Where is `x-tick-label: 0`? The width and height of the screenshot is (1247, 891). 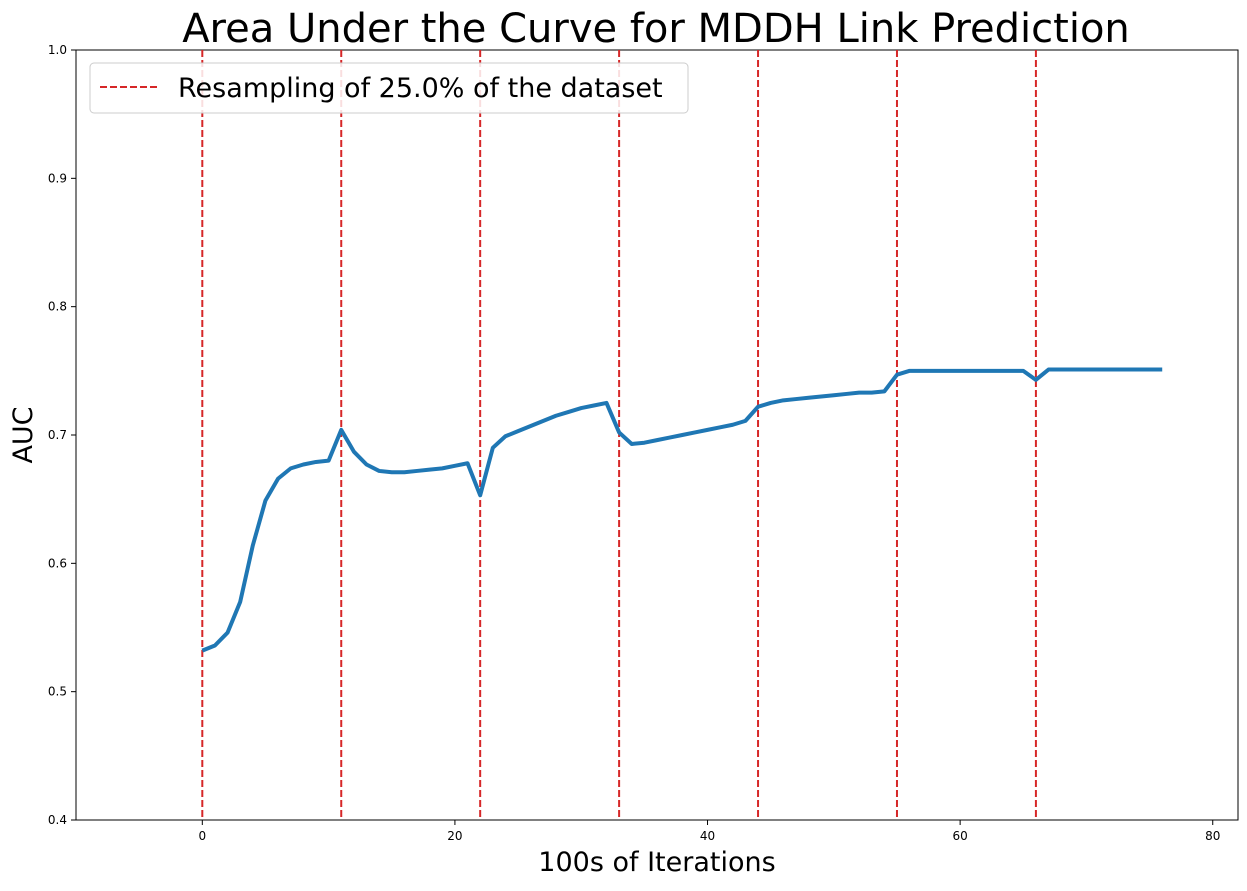
x-tick-label: 0 is located at coordinates (202, 836).